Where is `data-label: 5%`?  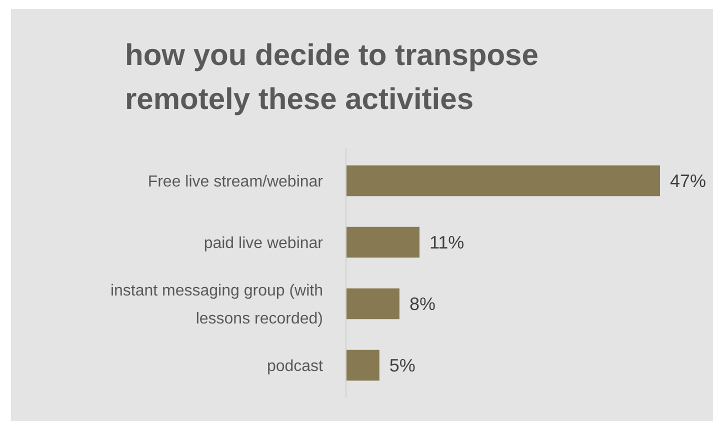
data-label: 5% is located at coordinates (402, 366).